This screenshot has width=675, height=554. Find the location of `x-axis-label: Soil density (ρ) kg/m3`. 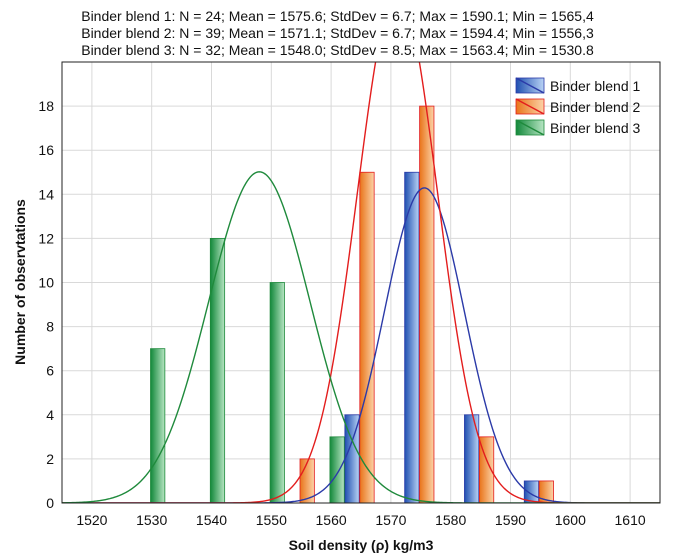

x-axis-label: Soil density (ρ) kg/m3 is located at coordinates (361, 545).